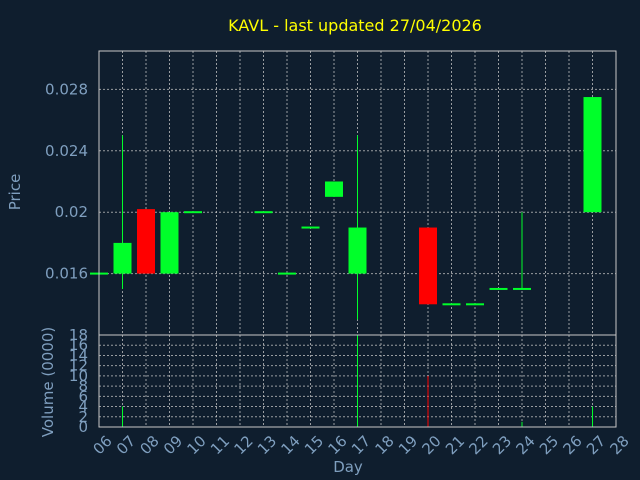 This screenshot has height=480, width=640. I want to click on volume-bars-group, so click(357, 381).